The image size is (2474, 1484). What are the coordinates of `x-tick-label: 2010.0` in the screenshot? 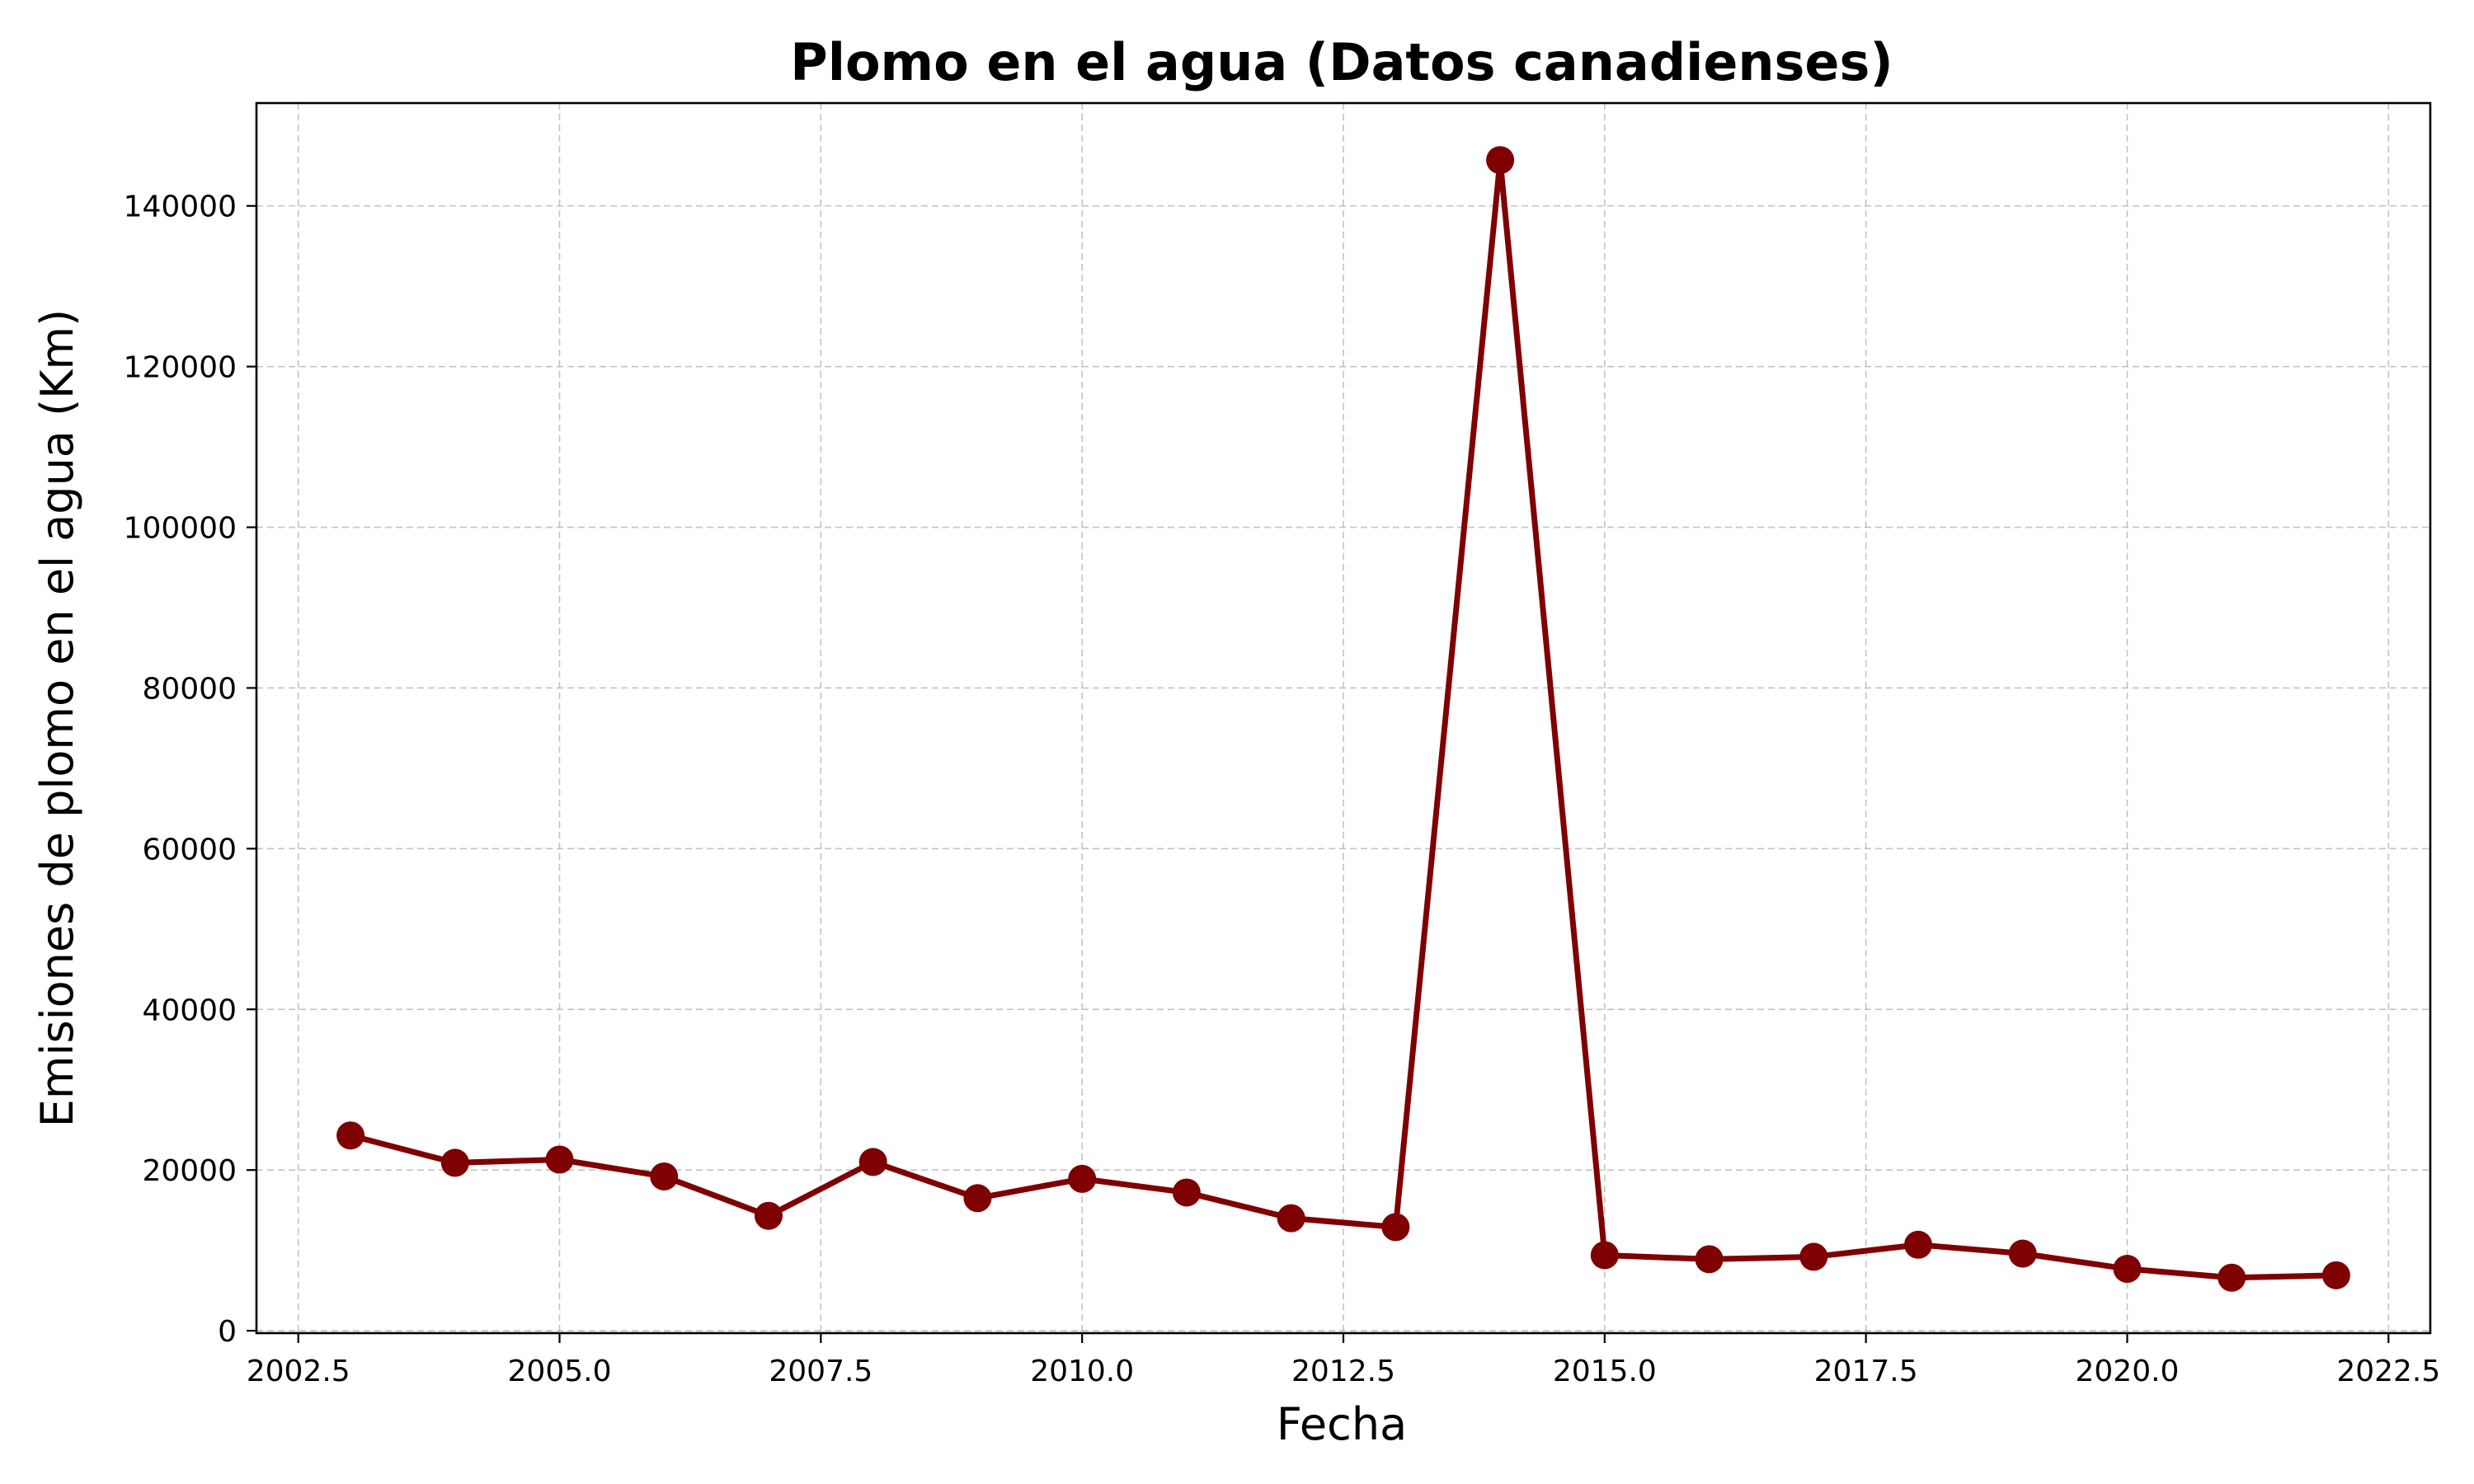 It's located at (1082, 1371).